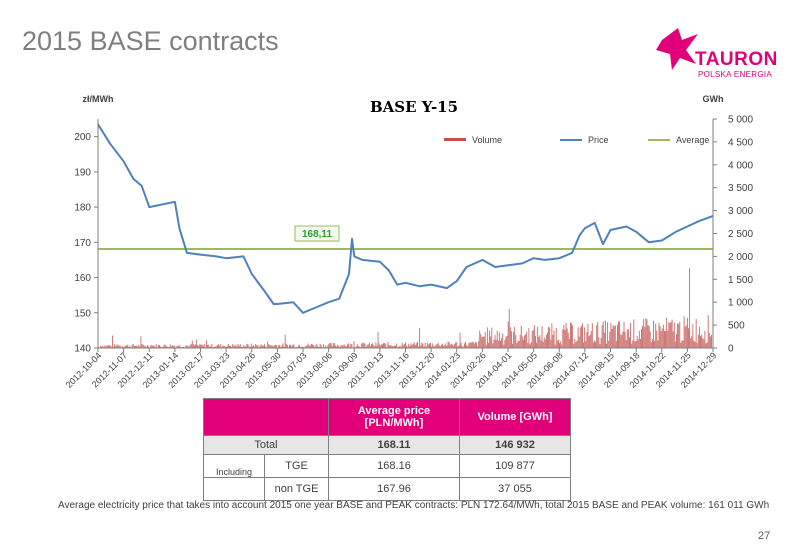 The height and width of the screenshot is (554, 800). Describe the element at coordinates (394, 466) in the screenshot. I see `tge-price: 168.16` at that location.